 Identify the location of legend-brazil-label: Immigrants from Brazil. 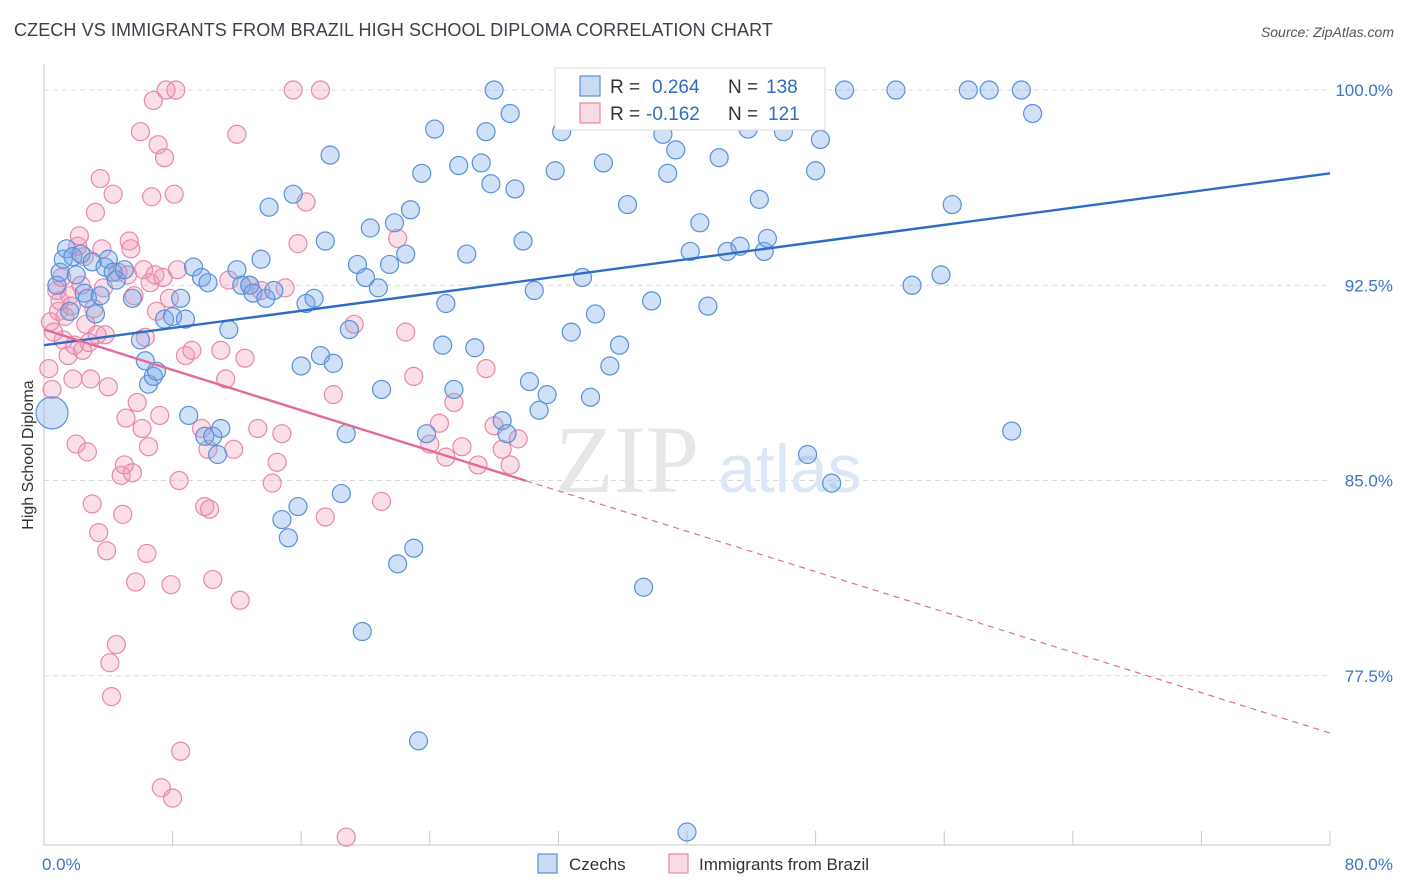
(784, 864).